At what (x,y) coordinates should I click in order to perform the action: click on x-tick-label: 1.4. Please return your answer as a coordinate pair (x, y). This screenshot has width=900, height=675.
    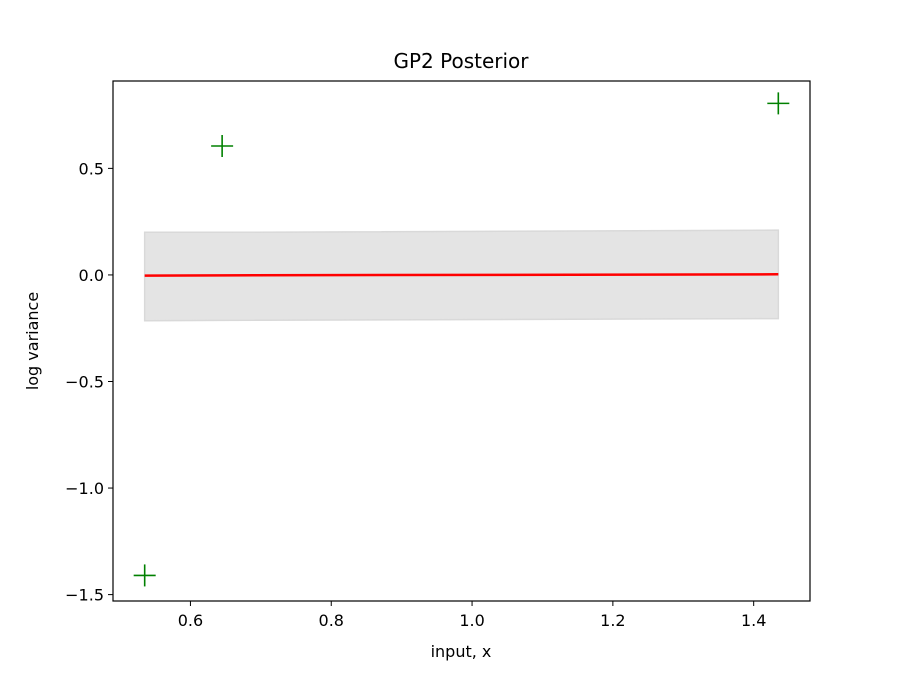
    Looking at the image, I should click on (753, 620).